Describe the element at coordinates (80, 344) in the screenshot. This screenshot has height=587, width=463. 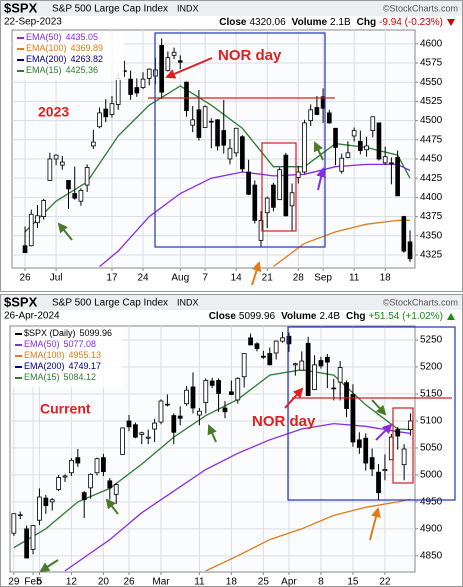
I see `legend-value: 5077.08` at that location.